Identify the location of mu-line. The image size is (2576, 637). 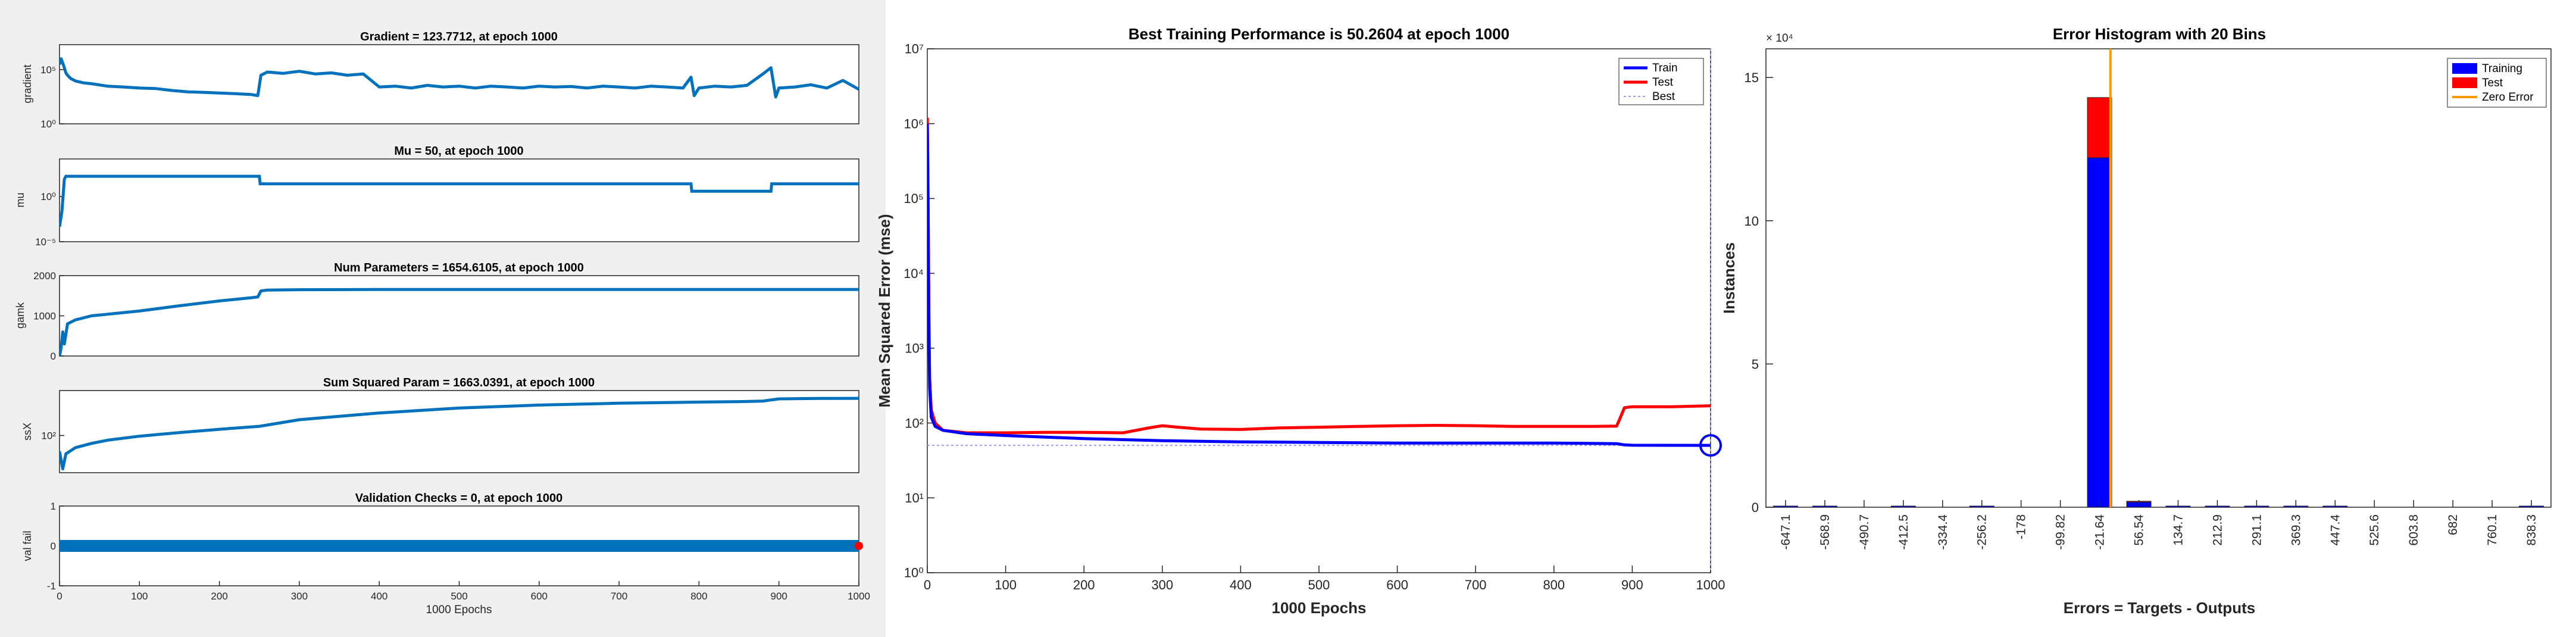
(459, 200).